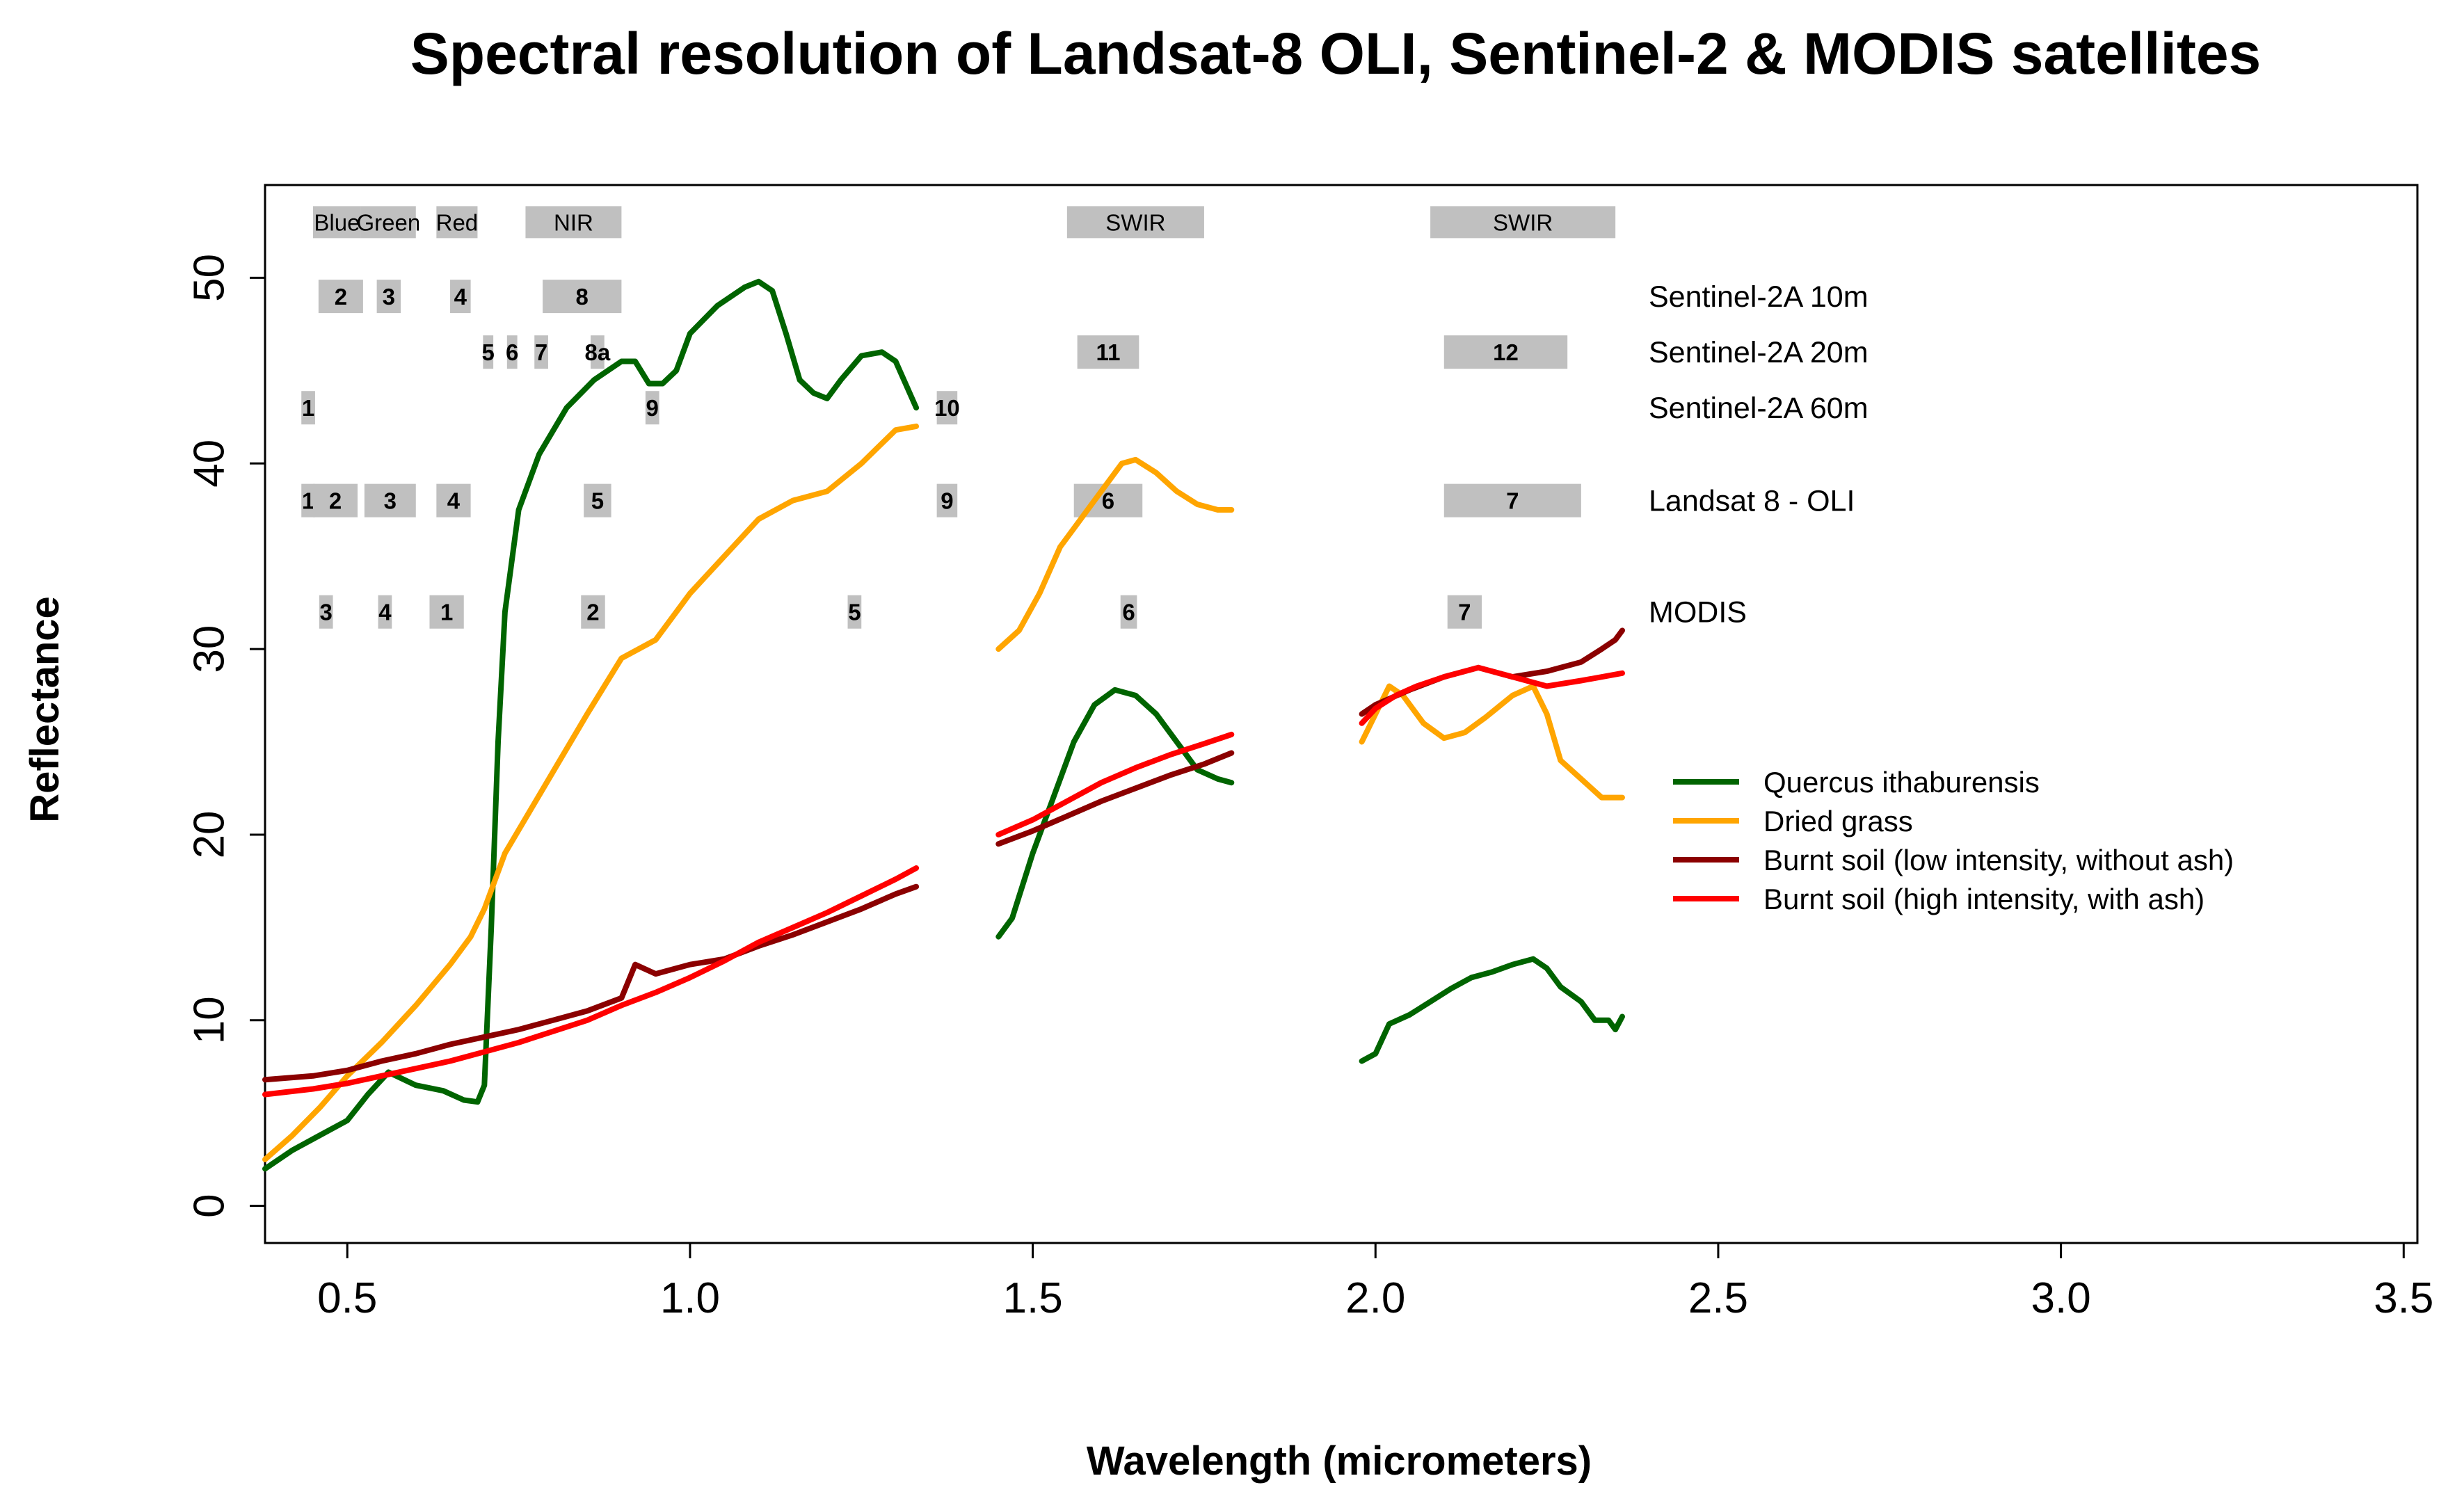  What do you see at coordinates (210, 278) in the screenshot?
I see `y-tick-label: 50` at bounding box center [210, 278].